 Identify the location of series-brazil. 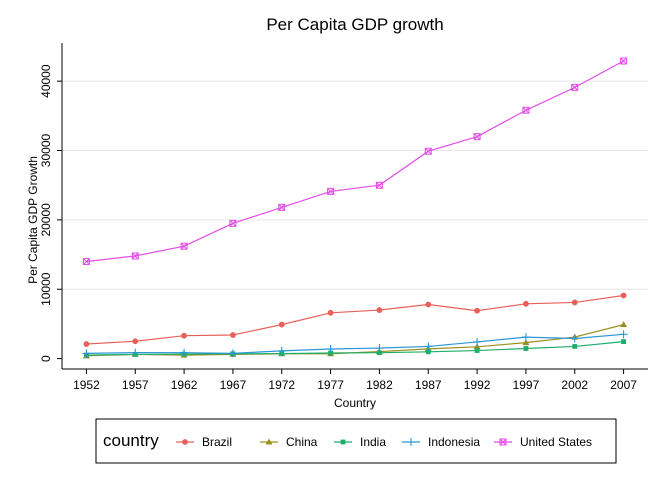
(355, 319).